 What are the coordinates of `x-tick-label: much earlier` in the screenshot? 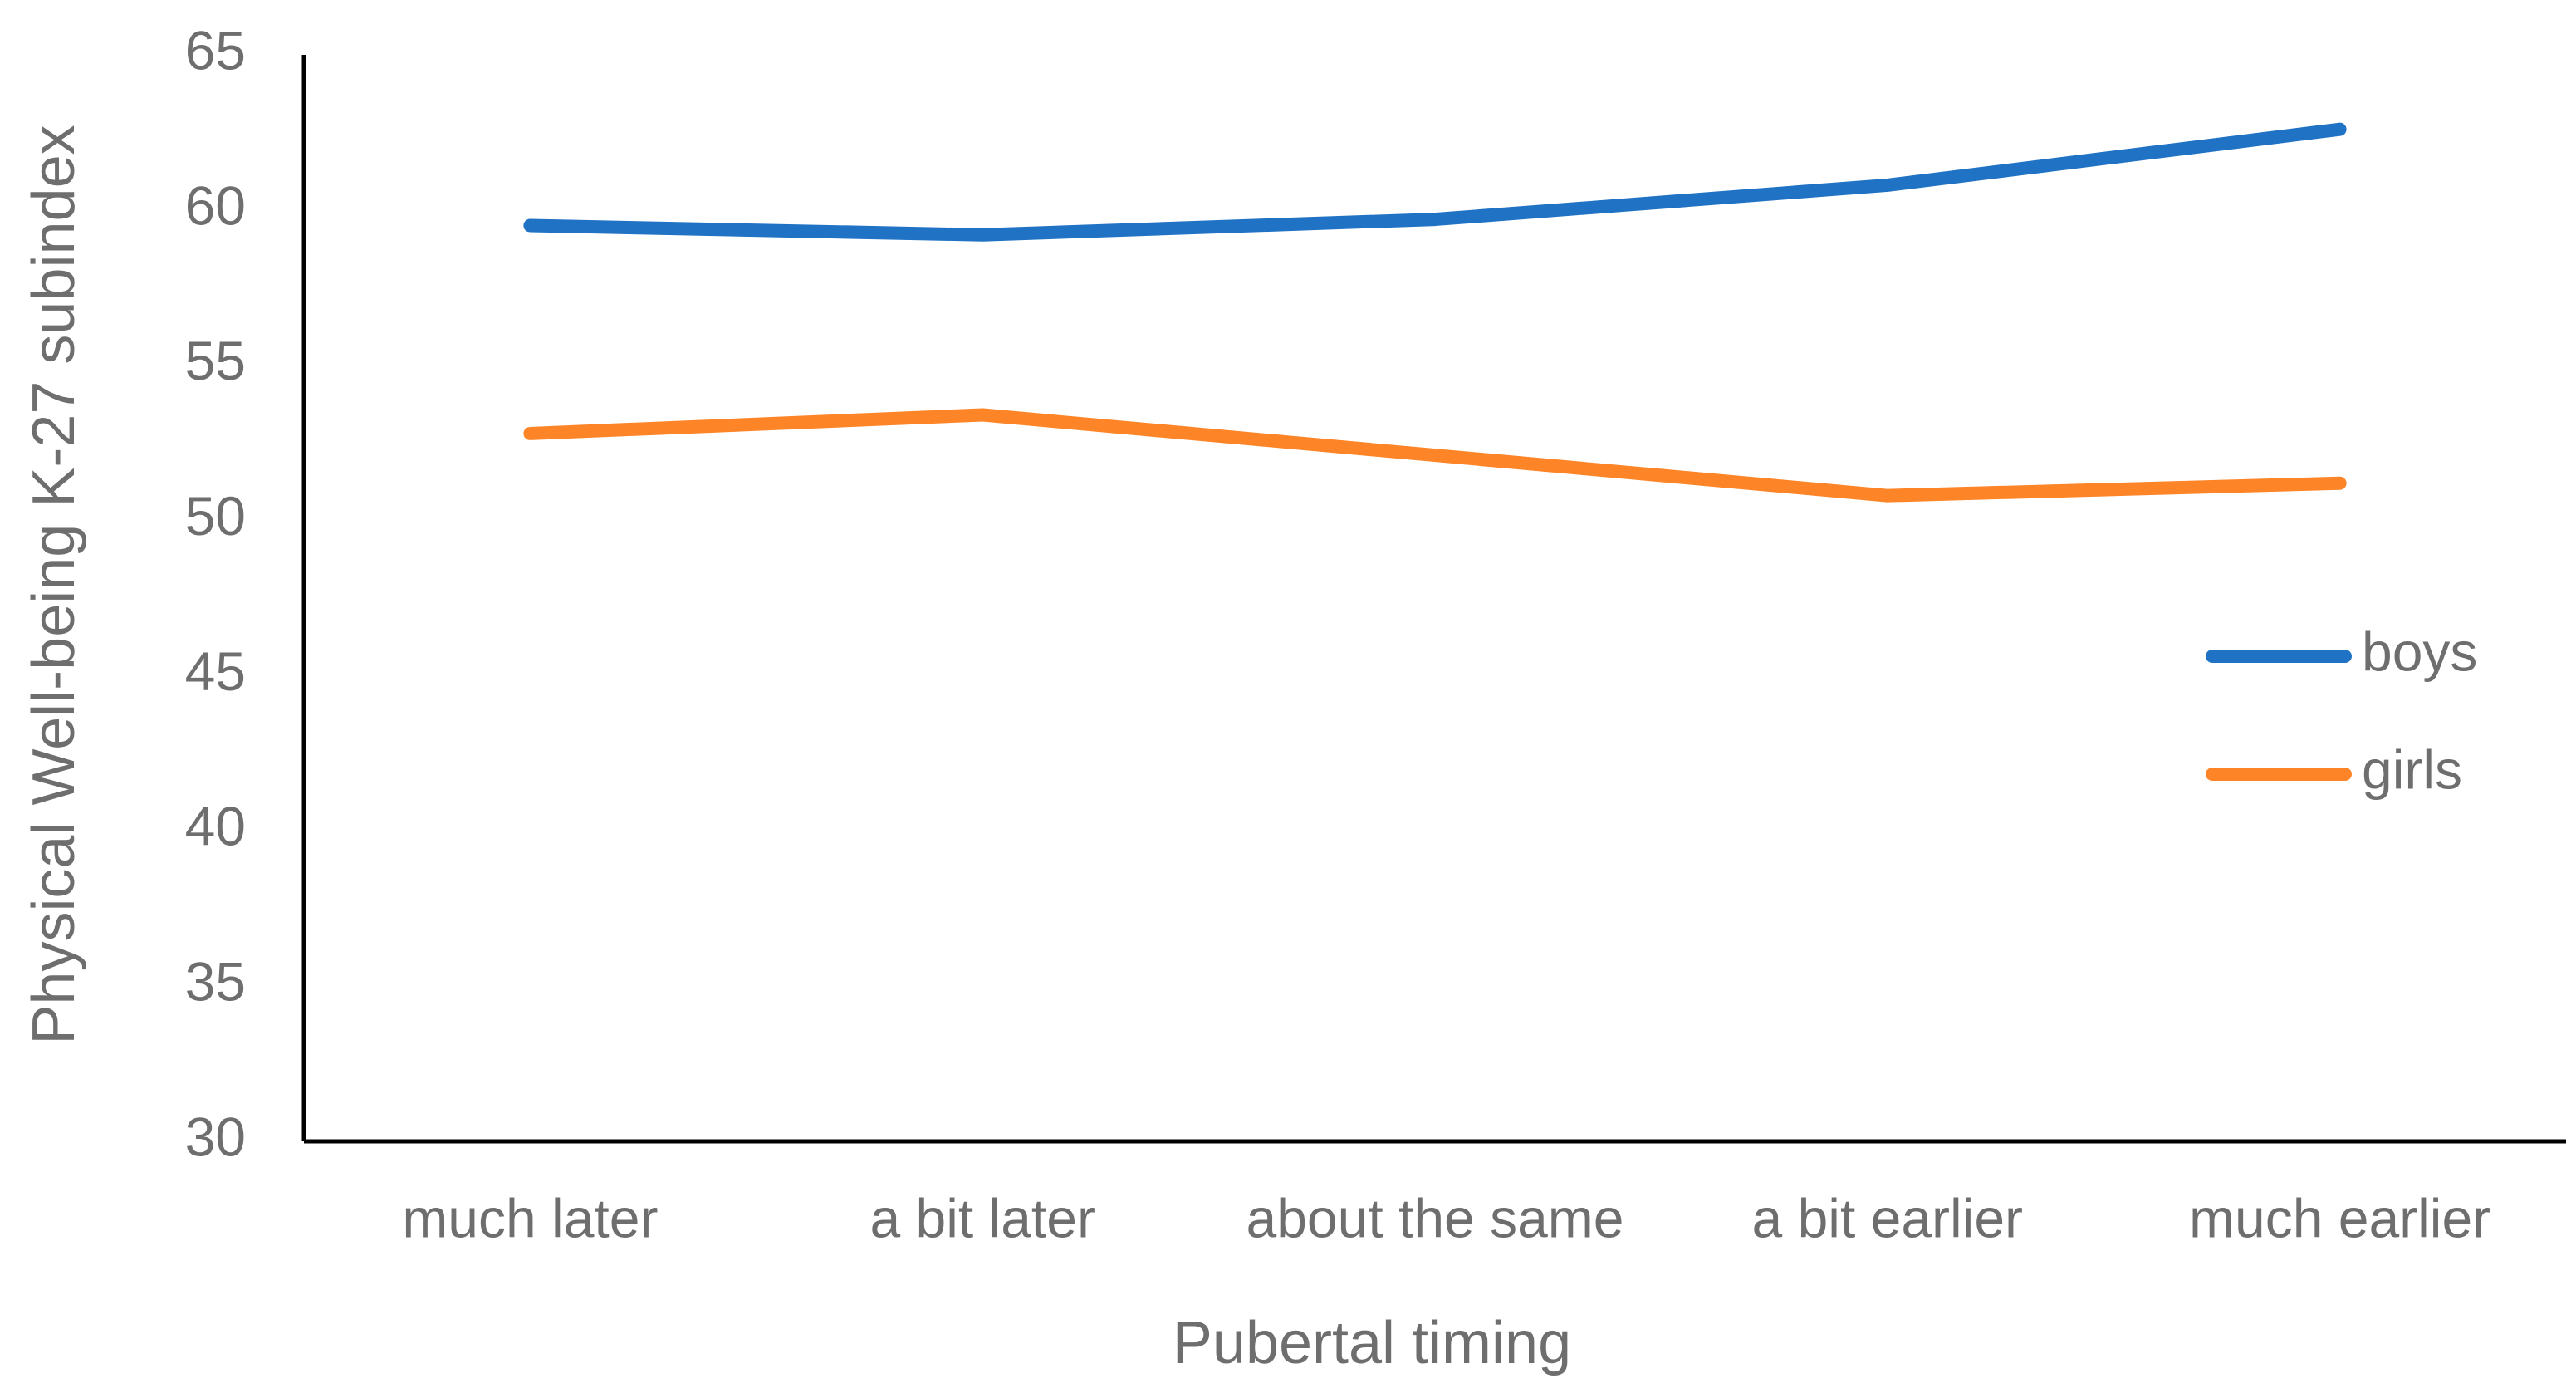 It's located at (2340, 1217).